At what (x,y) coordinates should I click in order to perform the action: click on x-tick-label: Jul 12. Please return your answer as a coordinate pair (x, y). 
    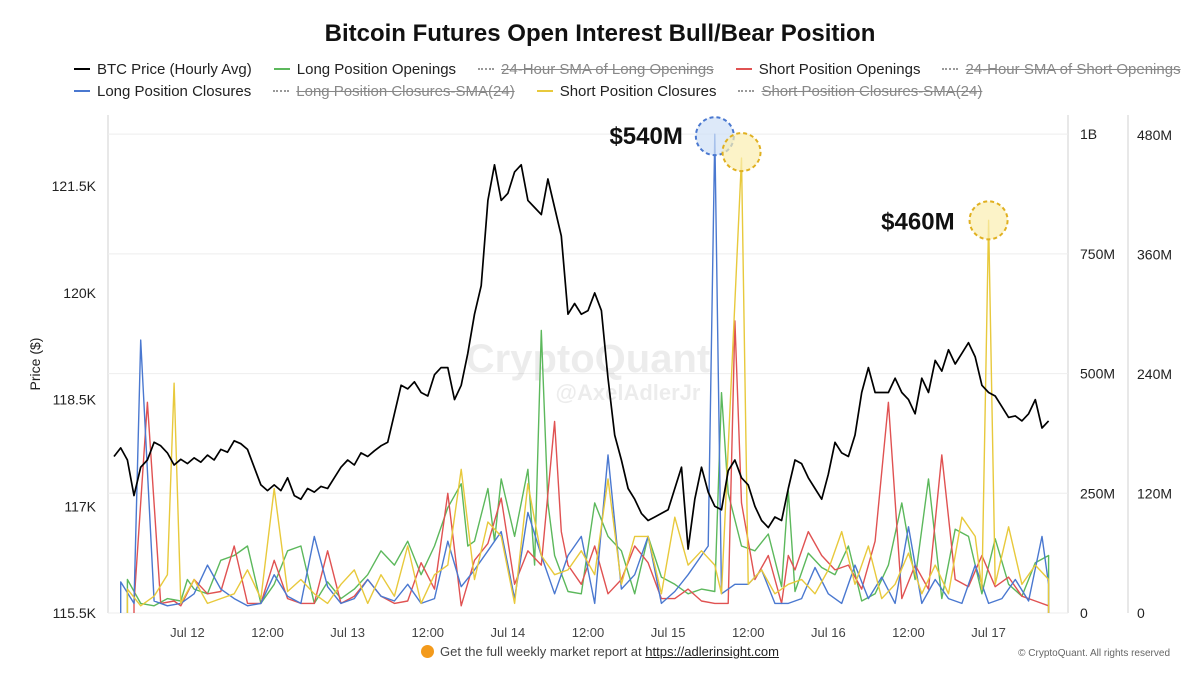
    Looking at the image, I should click on (187, 632).